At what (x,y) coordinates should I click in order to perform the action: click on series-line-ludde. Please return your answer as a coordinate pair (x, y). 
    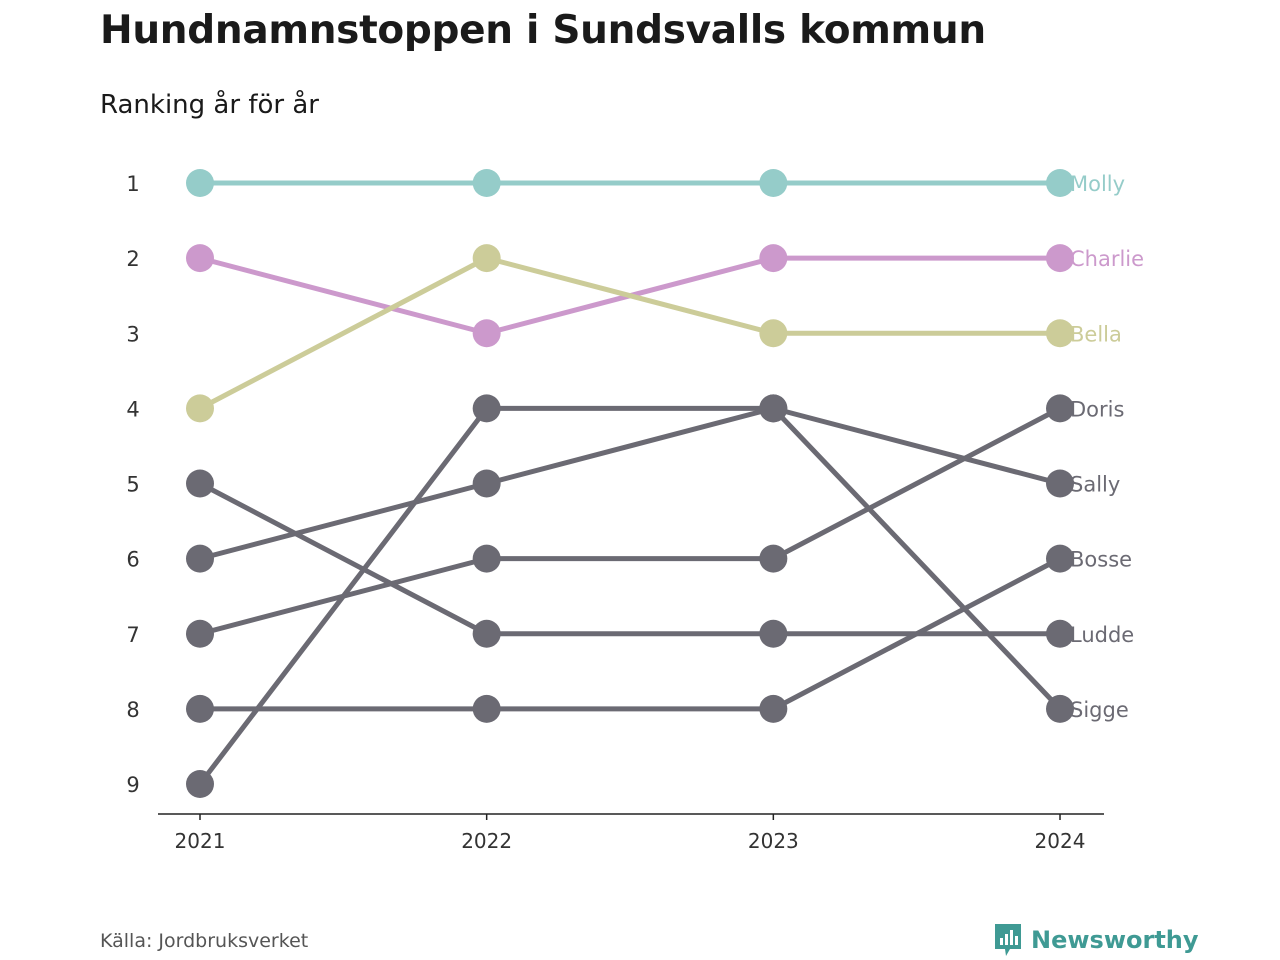
    Looking at the image, I should click on (629, 559).